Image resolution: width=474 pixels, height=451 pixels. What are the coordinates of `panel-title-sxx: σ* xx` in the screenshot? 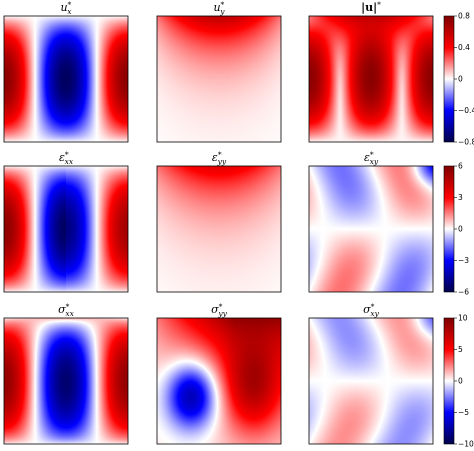 It's located at (66, 310).